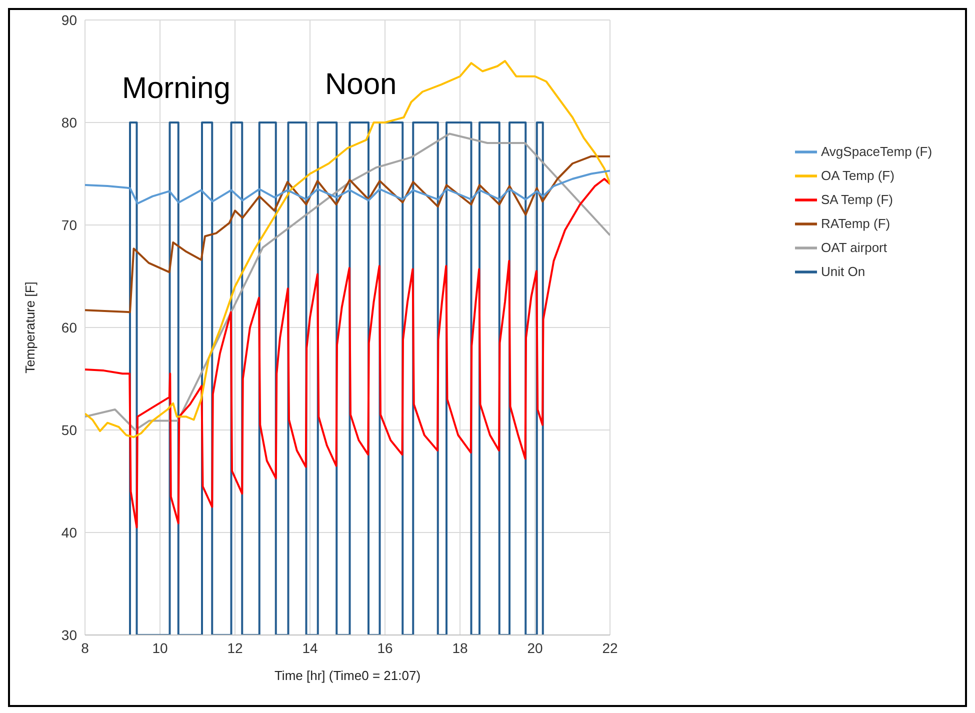 The image size is (975, 713). Describe the element at coordinates (235, 648) in the screenshot. I see `x-tick-label: 12` at that location.